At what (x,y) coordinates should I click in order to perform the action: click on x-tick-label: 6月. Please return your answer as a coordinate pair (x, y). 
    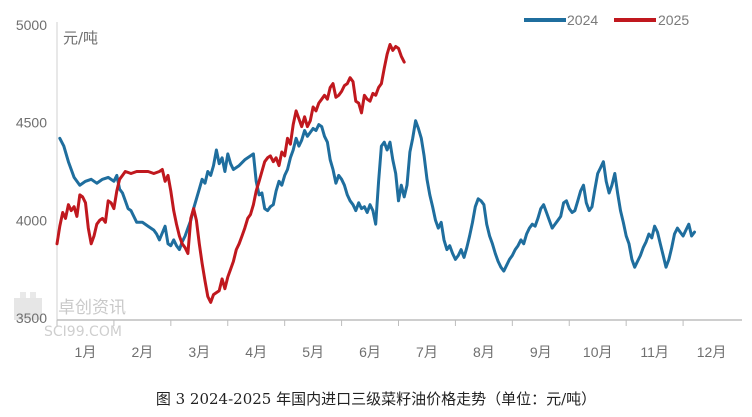
    Looking at the image, I should click on (370, 352).